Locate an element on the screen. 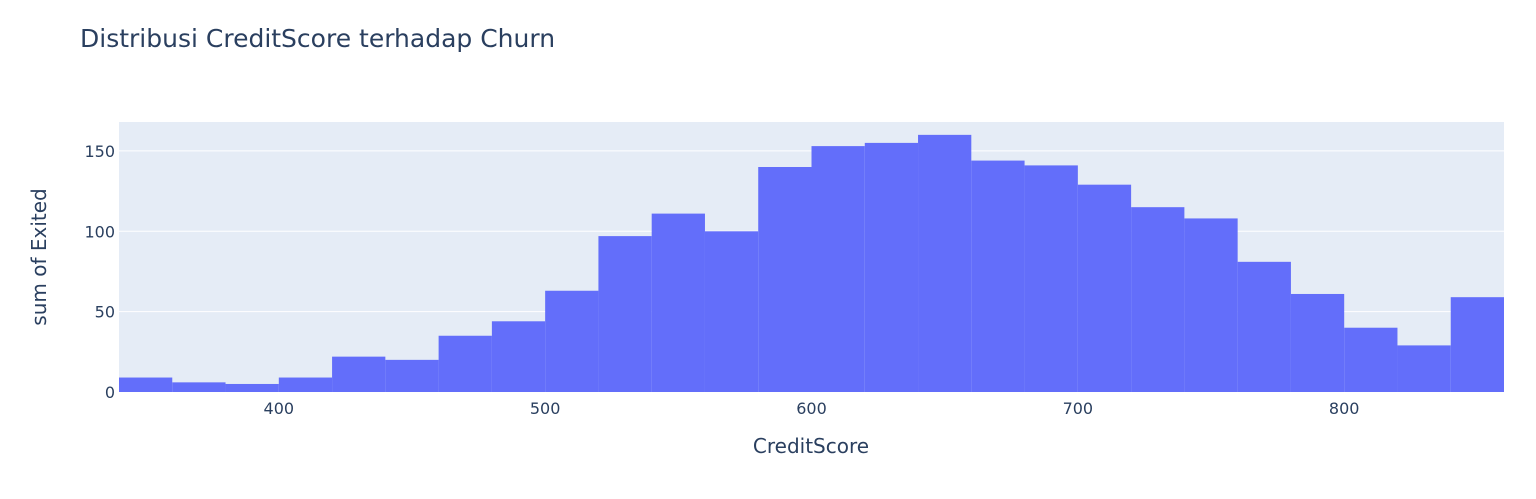 Image resolution: width=1536 pixels, height=499 pixels. x-tick-label: 600 is located at coordinates (811, 408).